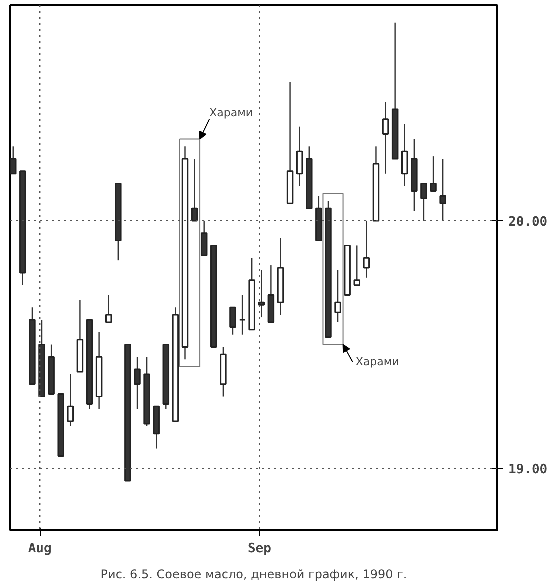 Image resolution: width=550 pixels, height=587 pixels. Describe the element at coordinates (260, 549) in the screenshot. I see `x-tick-label: Sep` at that location.